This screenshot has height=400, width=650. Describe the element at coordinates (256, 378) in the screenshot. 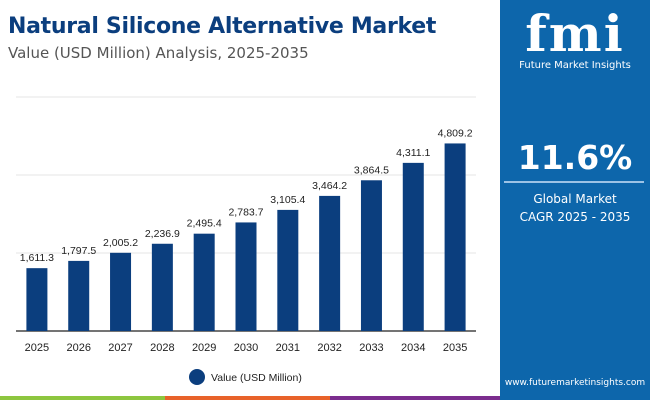

I see `legend-label: Value (USD Million)` at that location.